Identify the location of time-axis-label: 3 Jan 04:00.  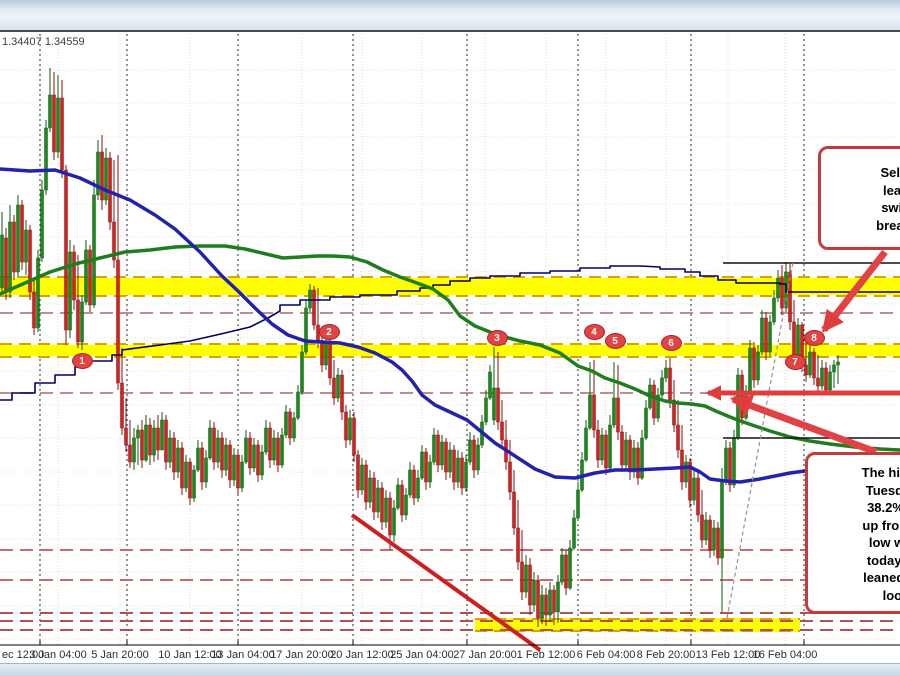
(58, 655).